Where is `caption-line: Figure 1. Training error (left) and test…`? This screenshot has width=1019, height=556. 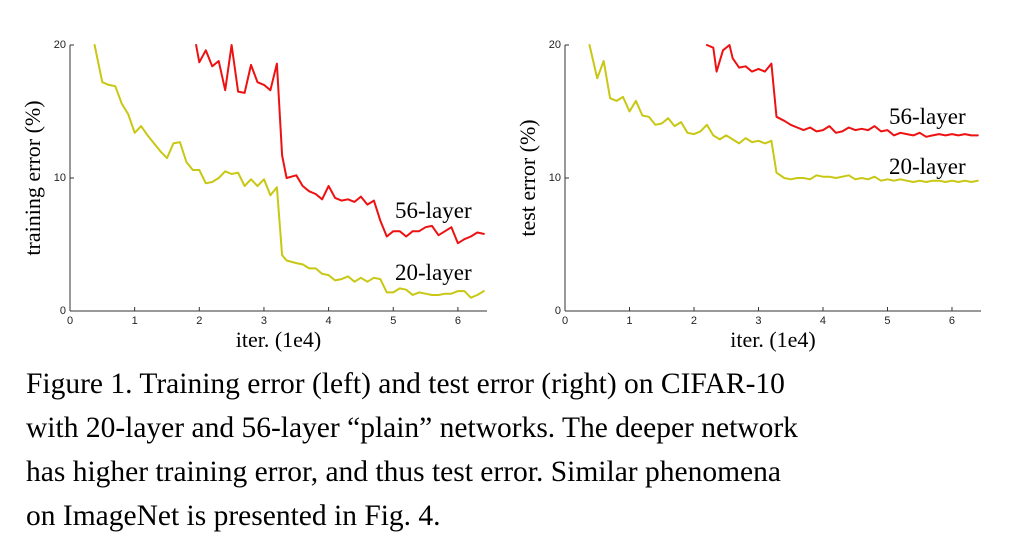
caption-line: Figure 1. Training error (left) and test… is located at coordinates (405, 384).